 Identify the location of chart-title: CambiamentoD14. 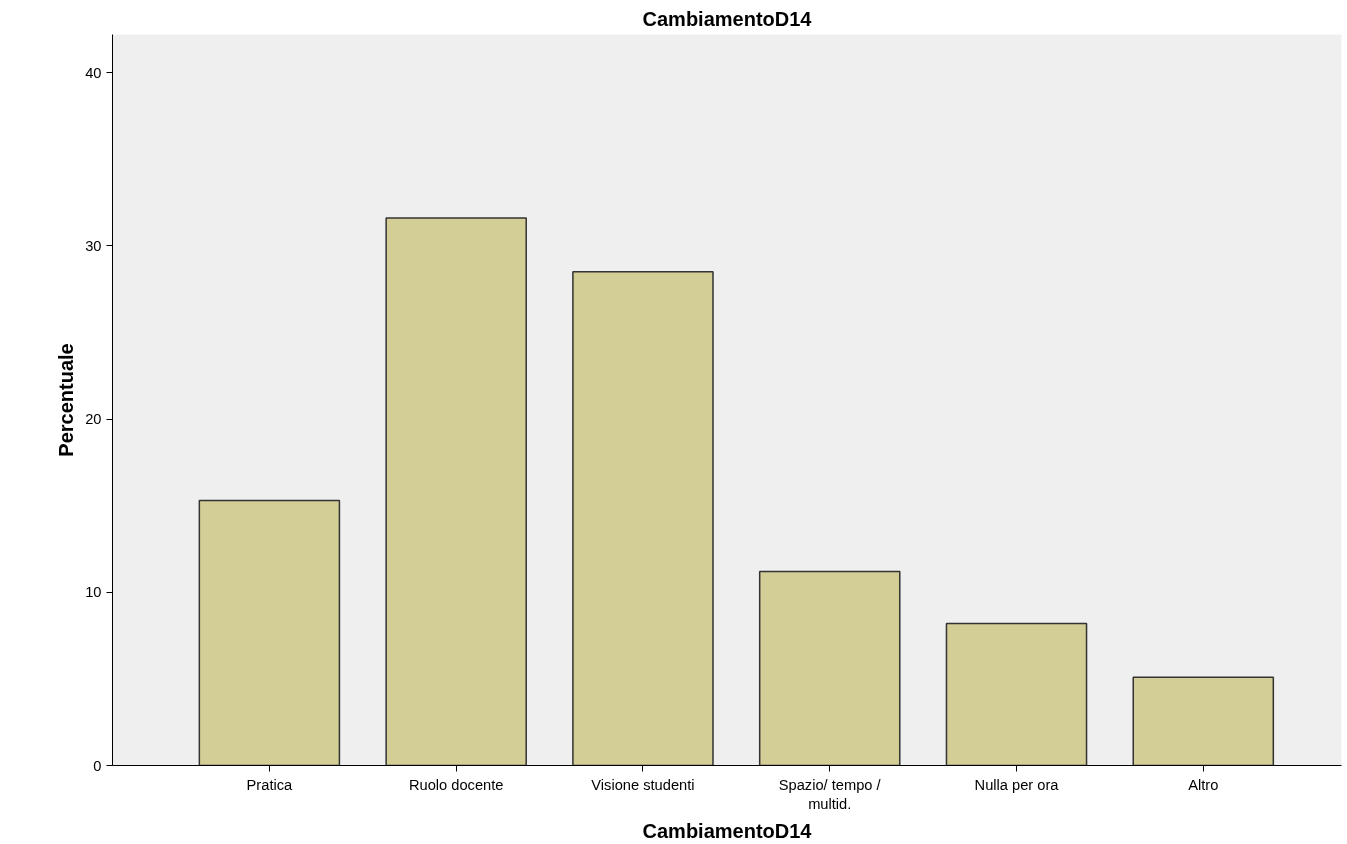
(727, 18).